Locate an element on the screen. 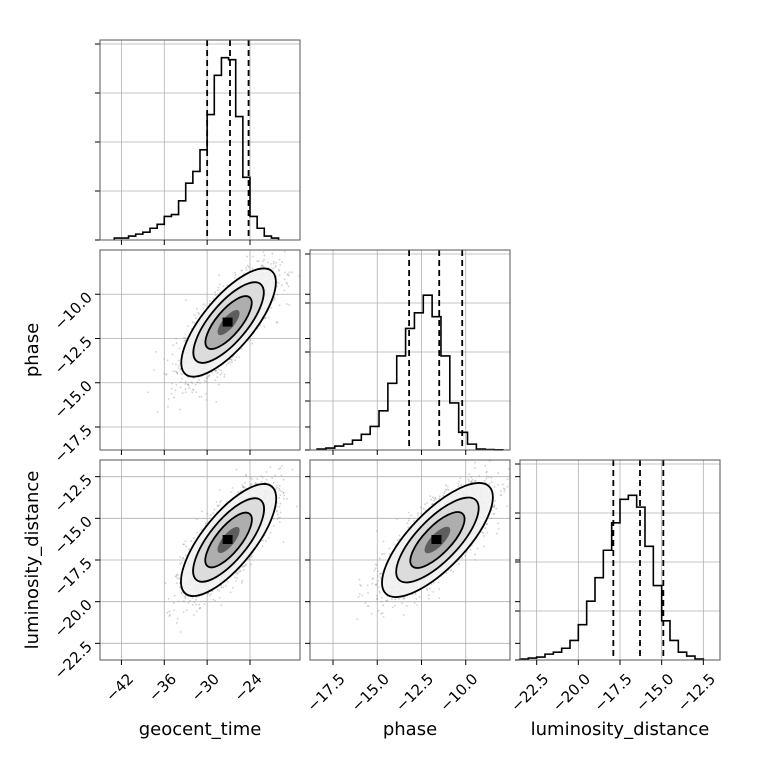 The height and width of the screenshot is (760, 760). y-tick-label: −12.5 is located at coordinates (73, 493).